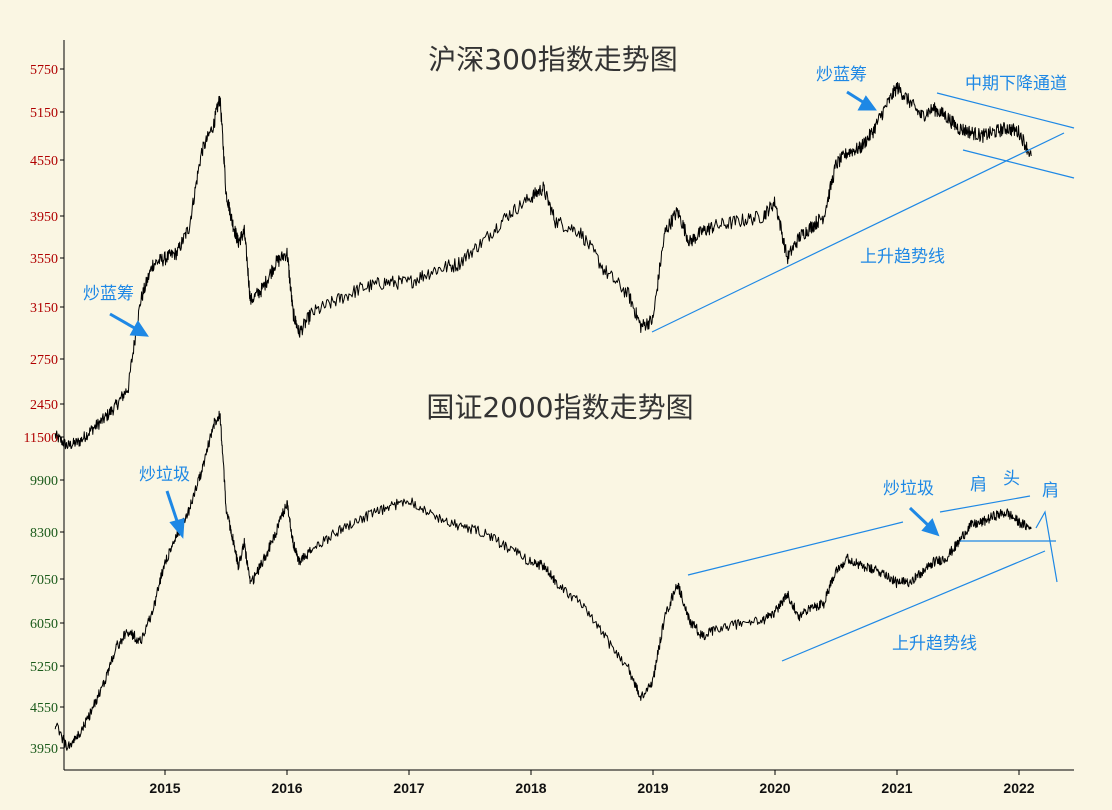 The width and height of the screenshot is (1112, 810). Describe the element at coordinates (44, 594) in the screenshot. I see `gz2000-y-ticks: 3950 4550 5250 6050 7050 8300 9900 11500` at that location.